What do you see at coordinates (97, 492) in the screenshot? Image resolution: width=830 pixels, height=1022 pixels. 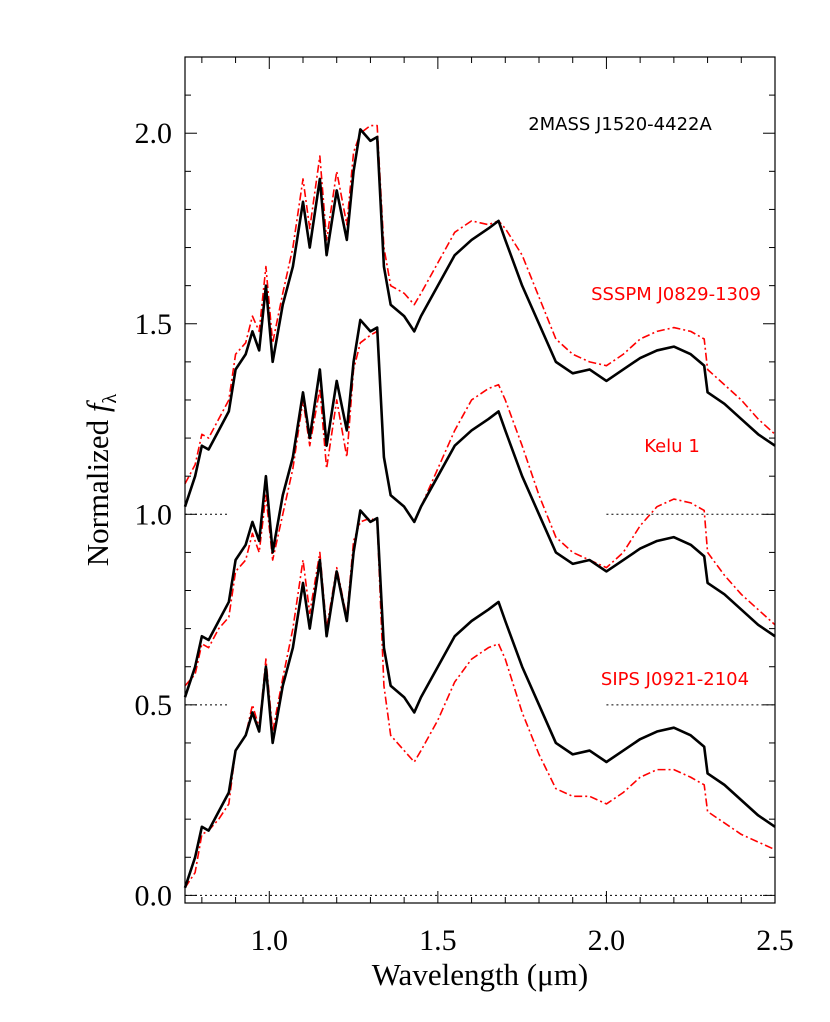 I see `y-axis-label-text: Normalized` at bounding box center [97, 492].